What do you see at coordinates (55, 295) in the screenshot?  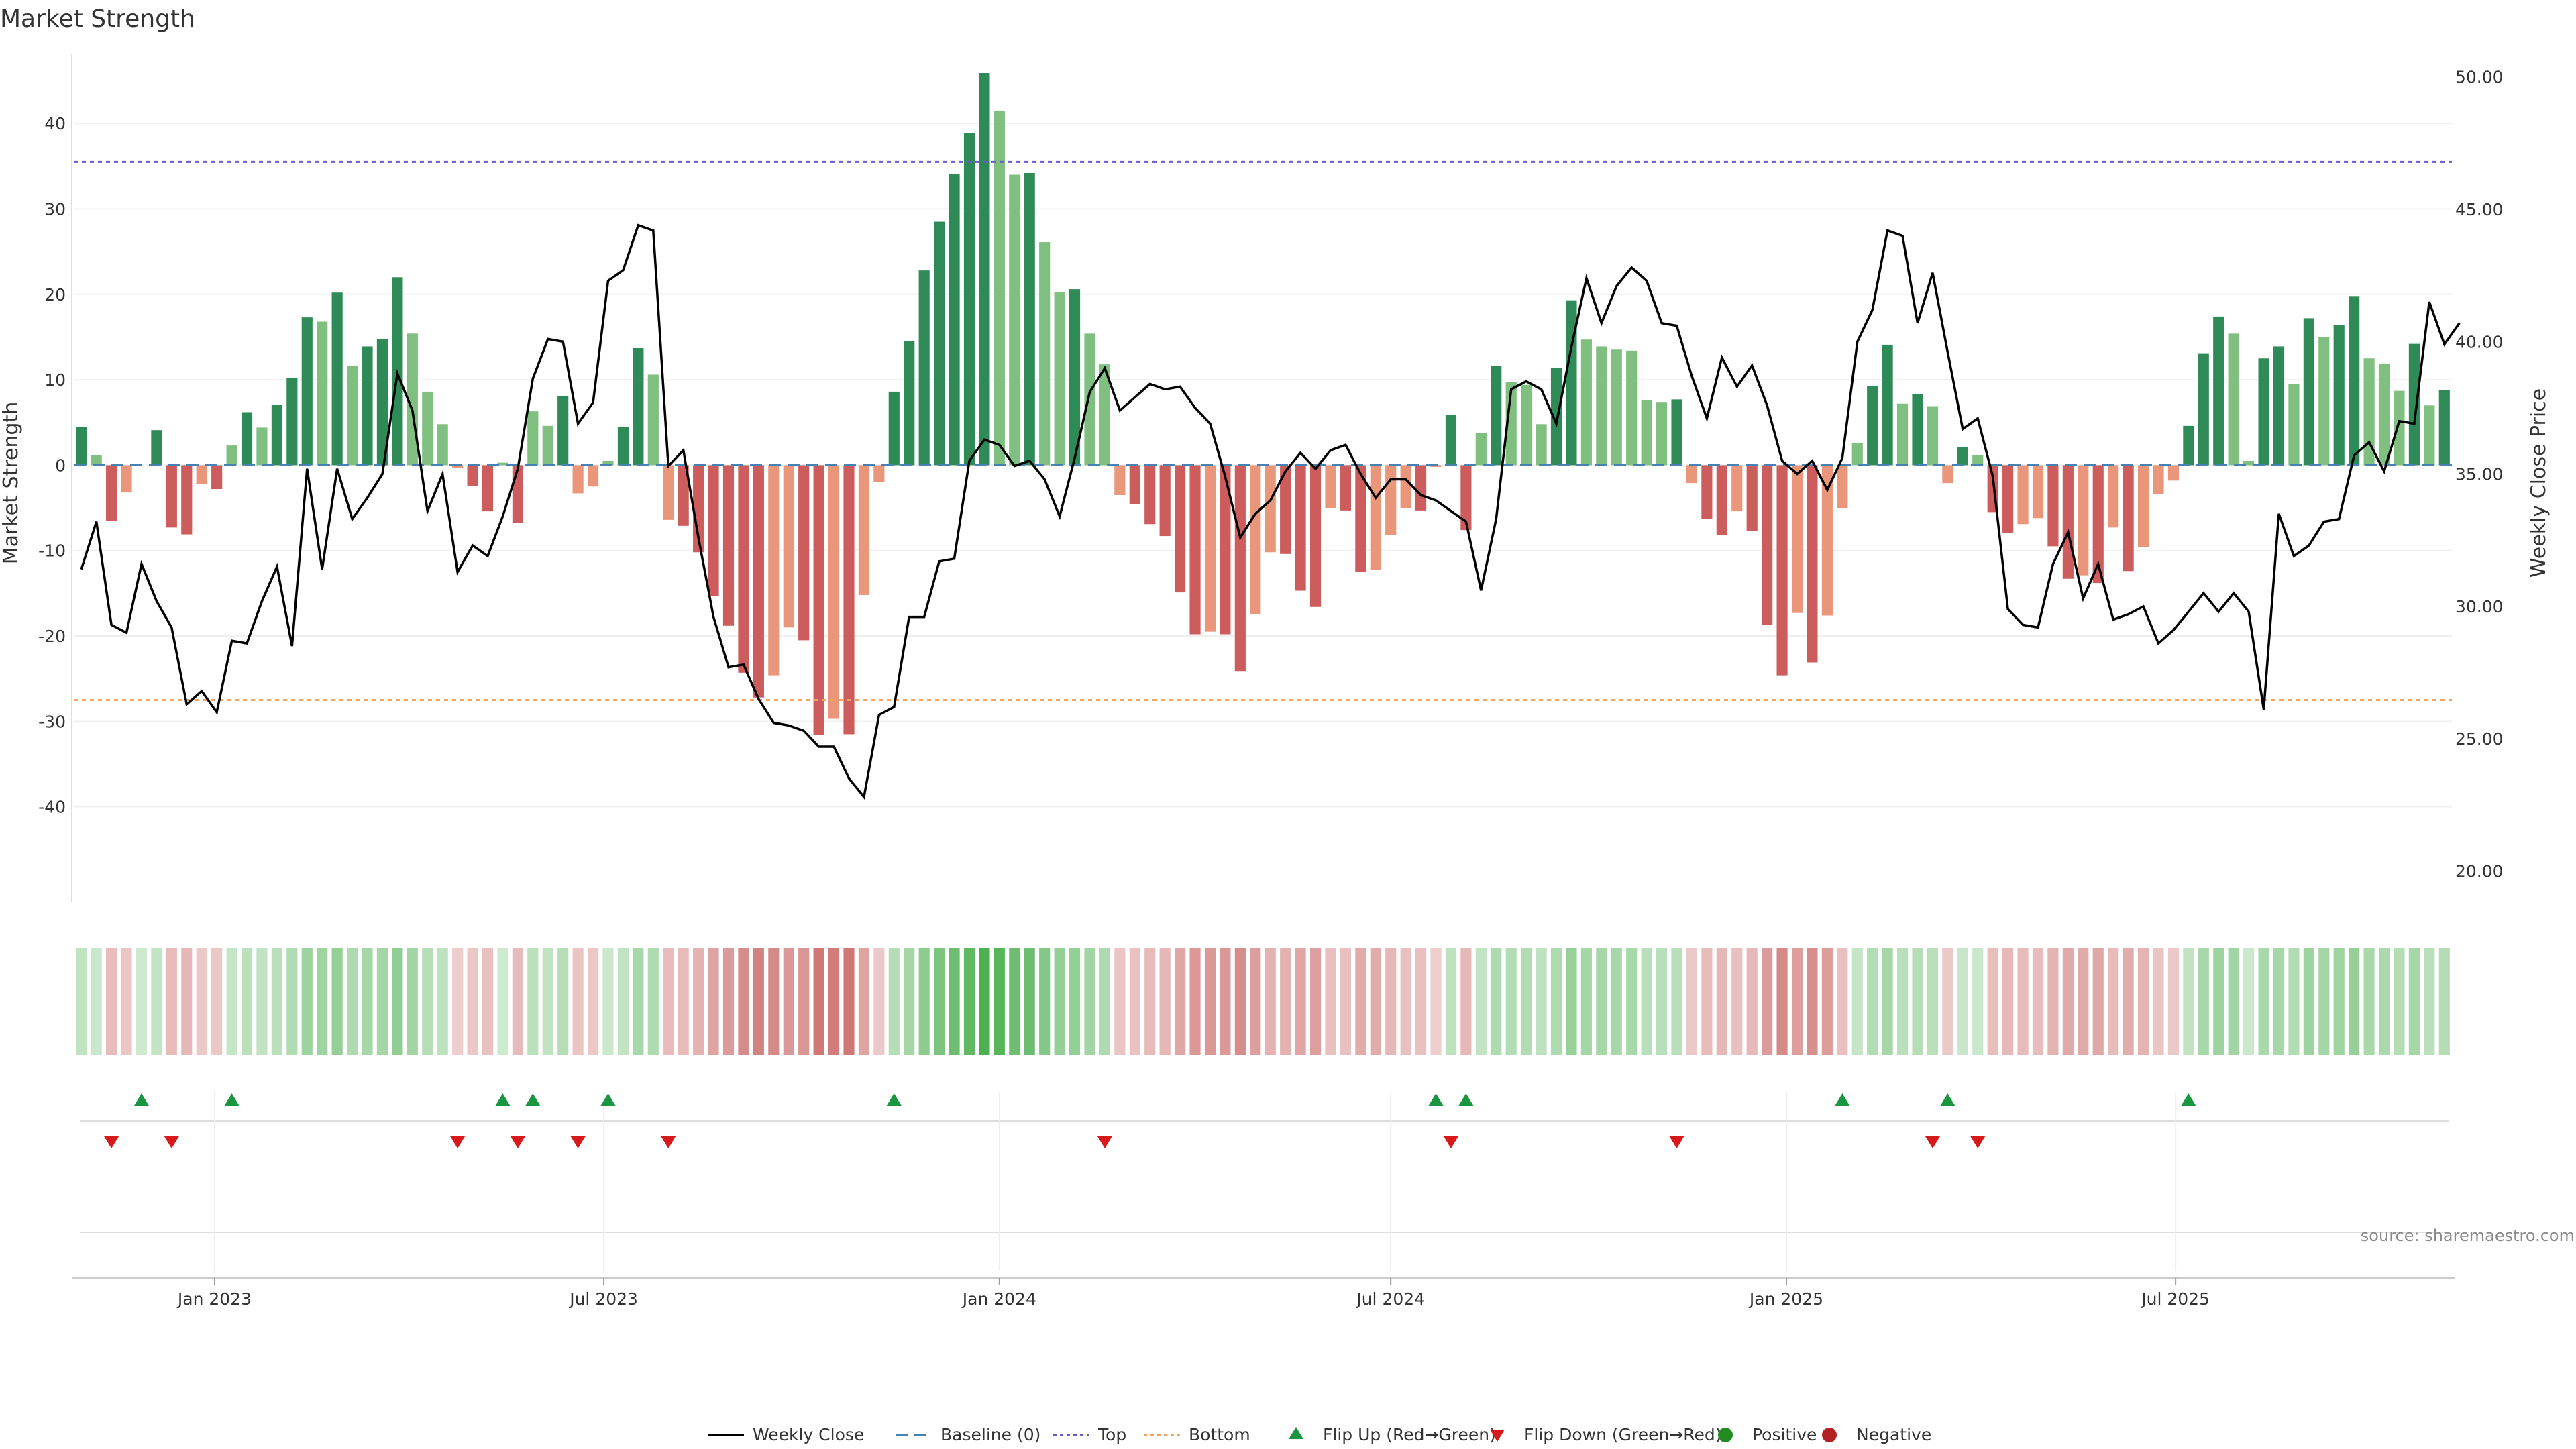 I see `y-tick-label: 20` at bounding box center [55, 295].